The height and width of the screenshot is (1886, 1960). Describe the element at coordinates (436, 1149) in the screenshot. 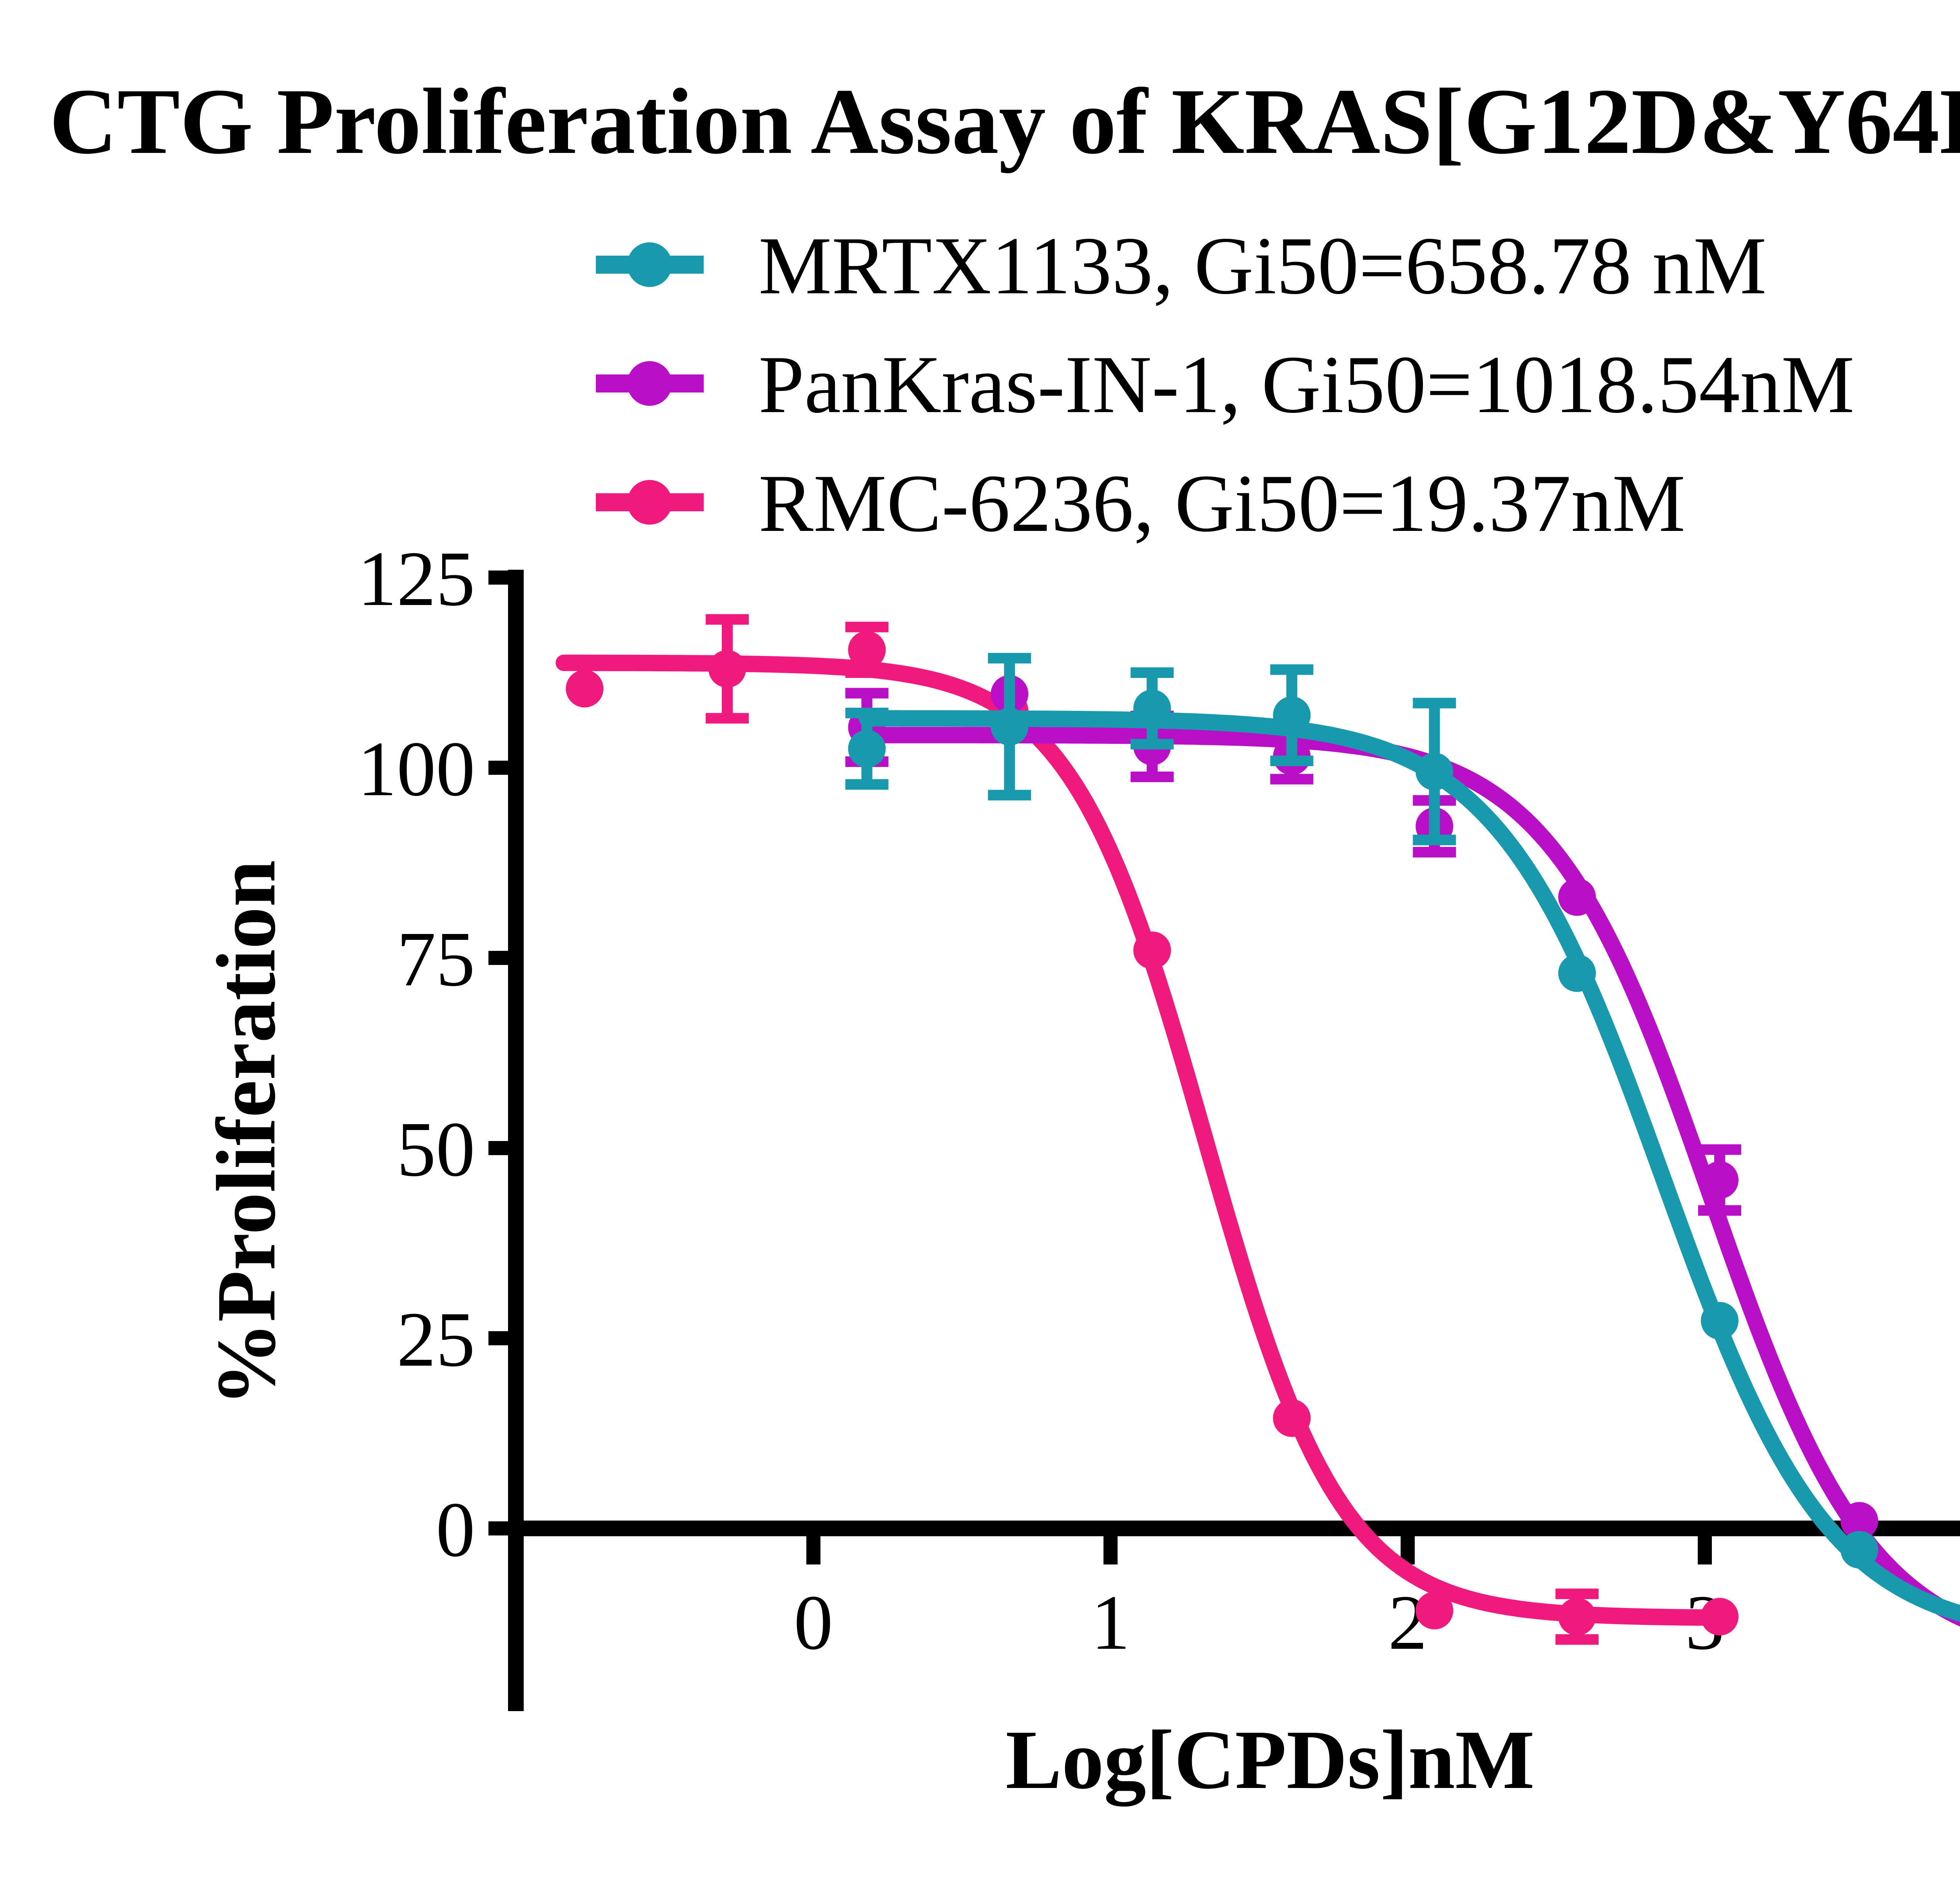

I see `y-tick-label: 50` at that location.